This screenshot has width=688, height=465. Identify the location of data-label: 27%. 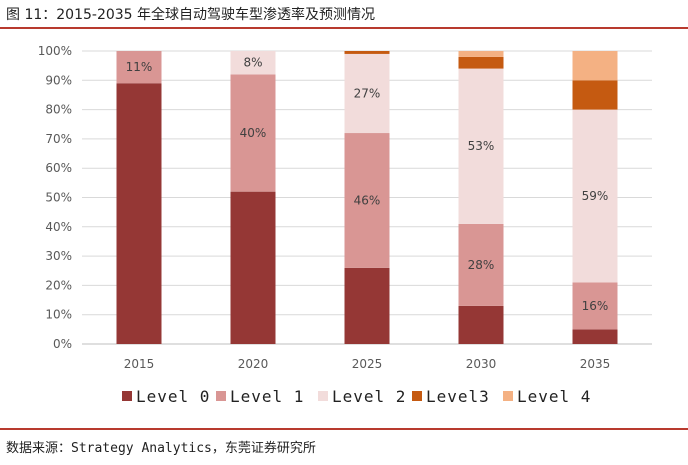
(367, 93).